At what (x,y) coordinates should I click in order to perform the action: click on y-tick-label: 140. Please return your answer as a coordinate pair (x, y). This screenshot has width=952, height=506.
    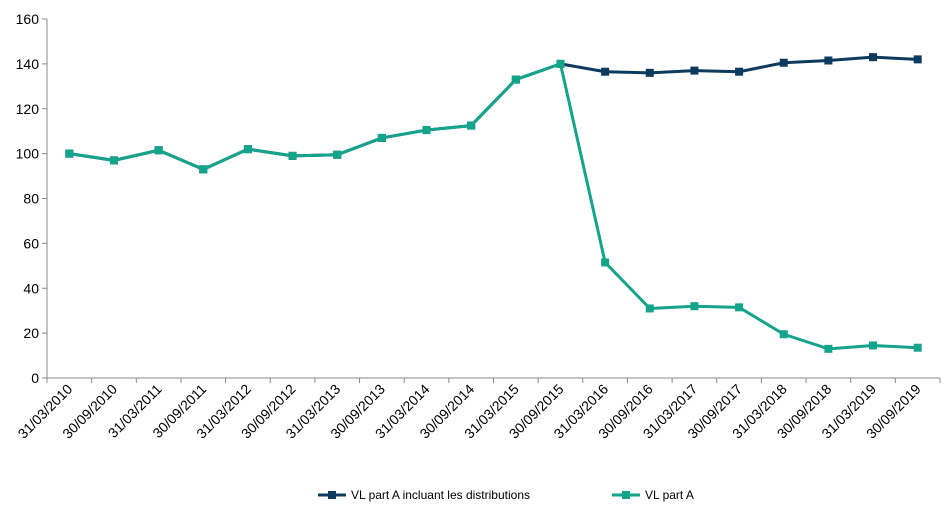
    Looking at the image, I should click on (28, 64).